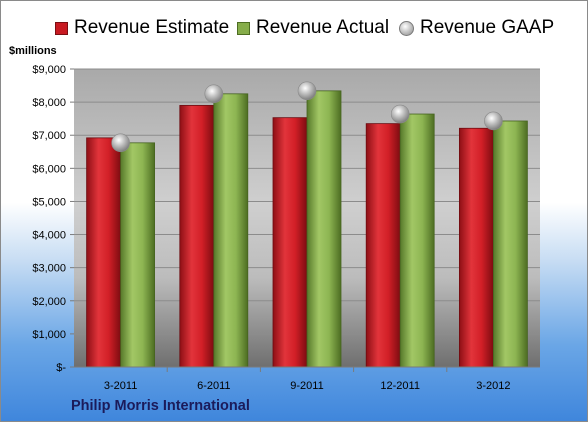 The height and width of the screenshot is (422, 588). I want to click on y-tick-label: $3,000, so click(49, 269).